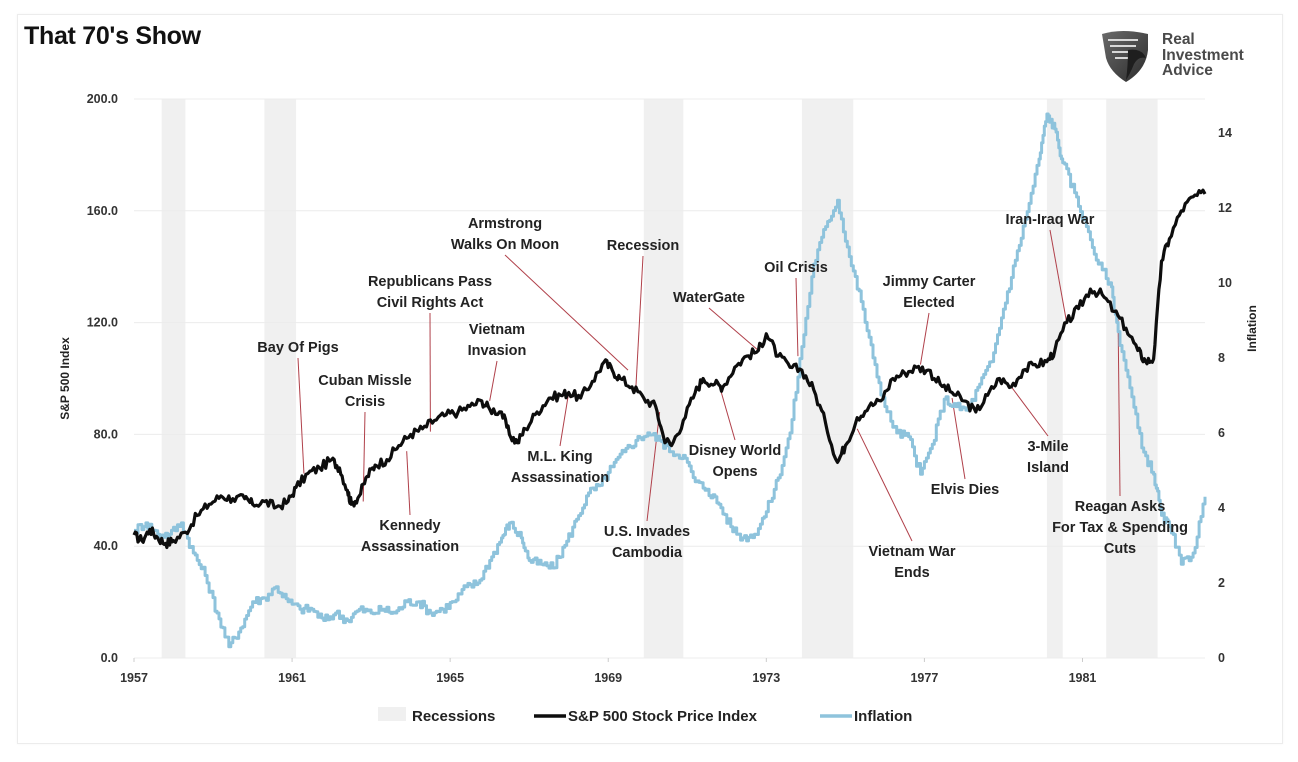 This screenshot has height=762, width=1298. I want to click on legend-label-recessions: Recessions, so click(453, 716).